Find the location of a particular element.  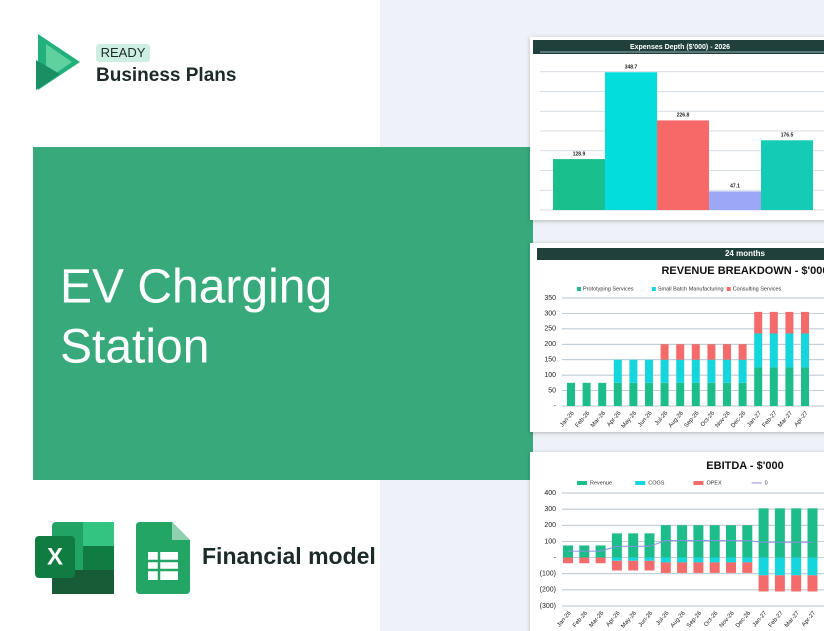

legend-label: Prototyping Services is located at coordinates (608, 289).